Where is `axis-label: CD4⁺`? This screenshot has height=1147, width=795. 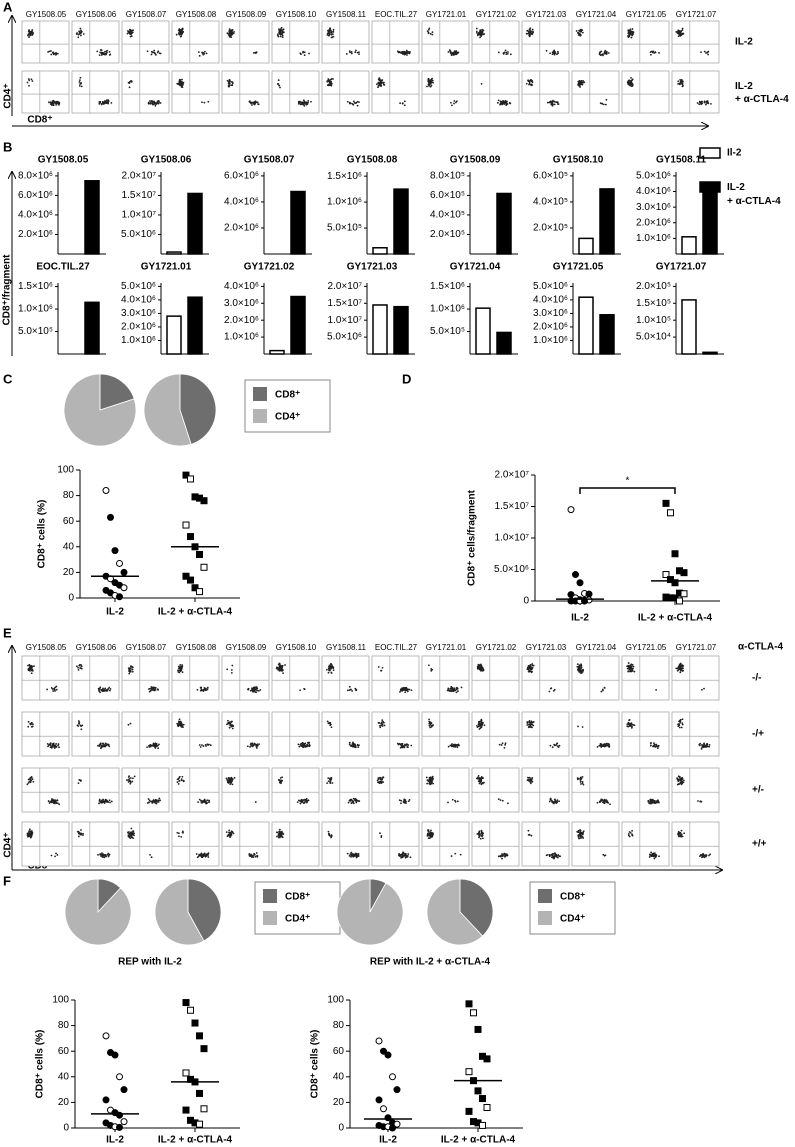 axis-label: CD4⁺ is located at coordinates (8, 844).